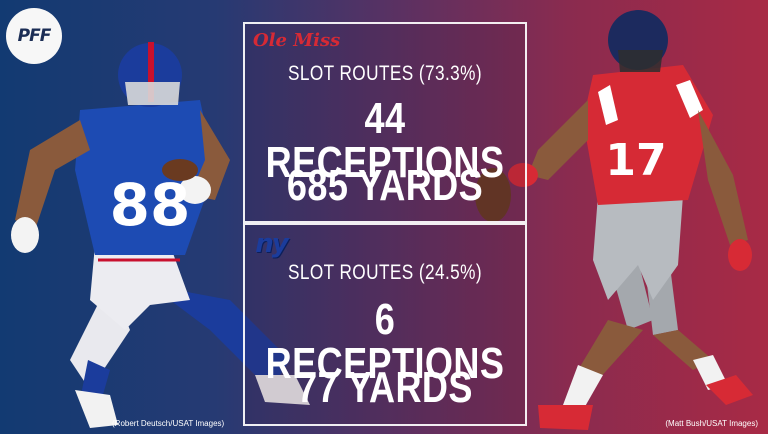  I want to click on giants-yards: 77 YARDS, so click(385, 387).